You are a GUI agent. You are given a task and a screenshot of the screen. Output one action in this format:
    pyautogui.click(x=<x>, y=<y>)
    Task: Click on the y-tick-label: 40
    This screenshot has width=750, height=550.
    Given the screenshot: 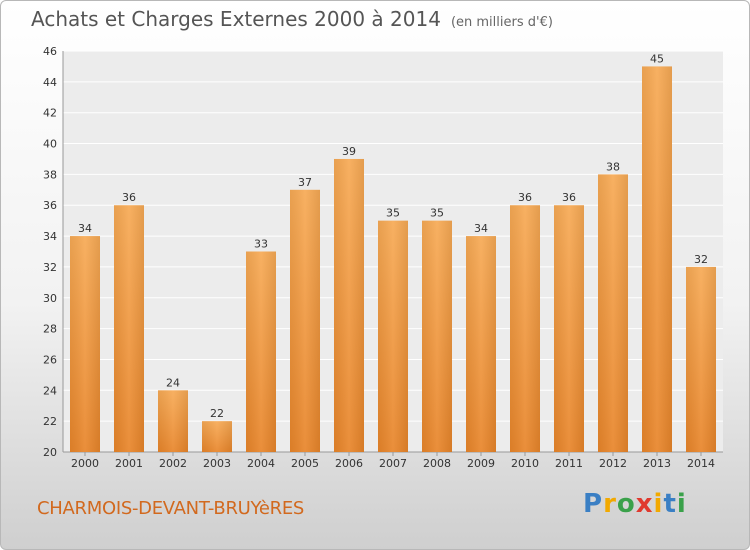 What is the action you would take?
    pyautogui.click(x=50, y=144)
    